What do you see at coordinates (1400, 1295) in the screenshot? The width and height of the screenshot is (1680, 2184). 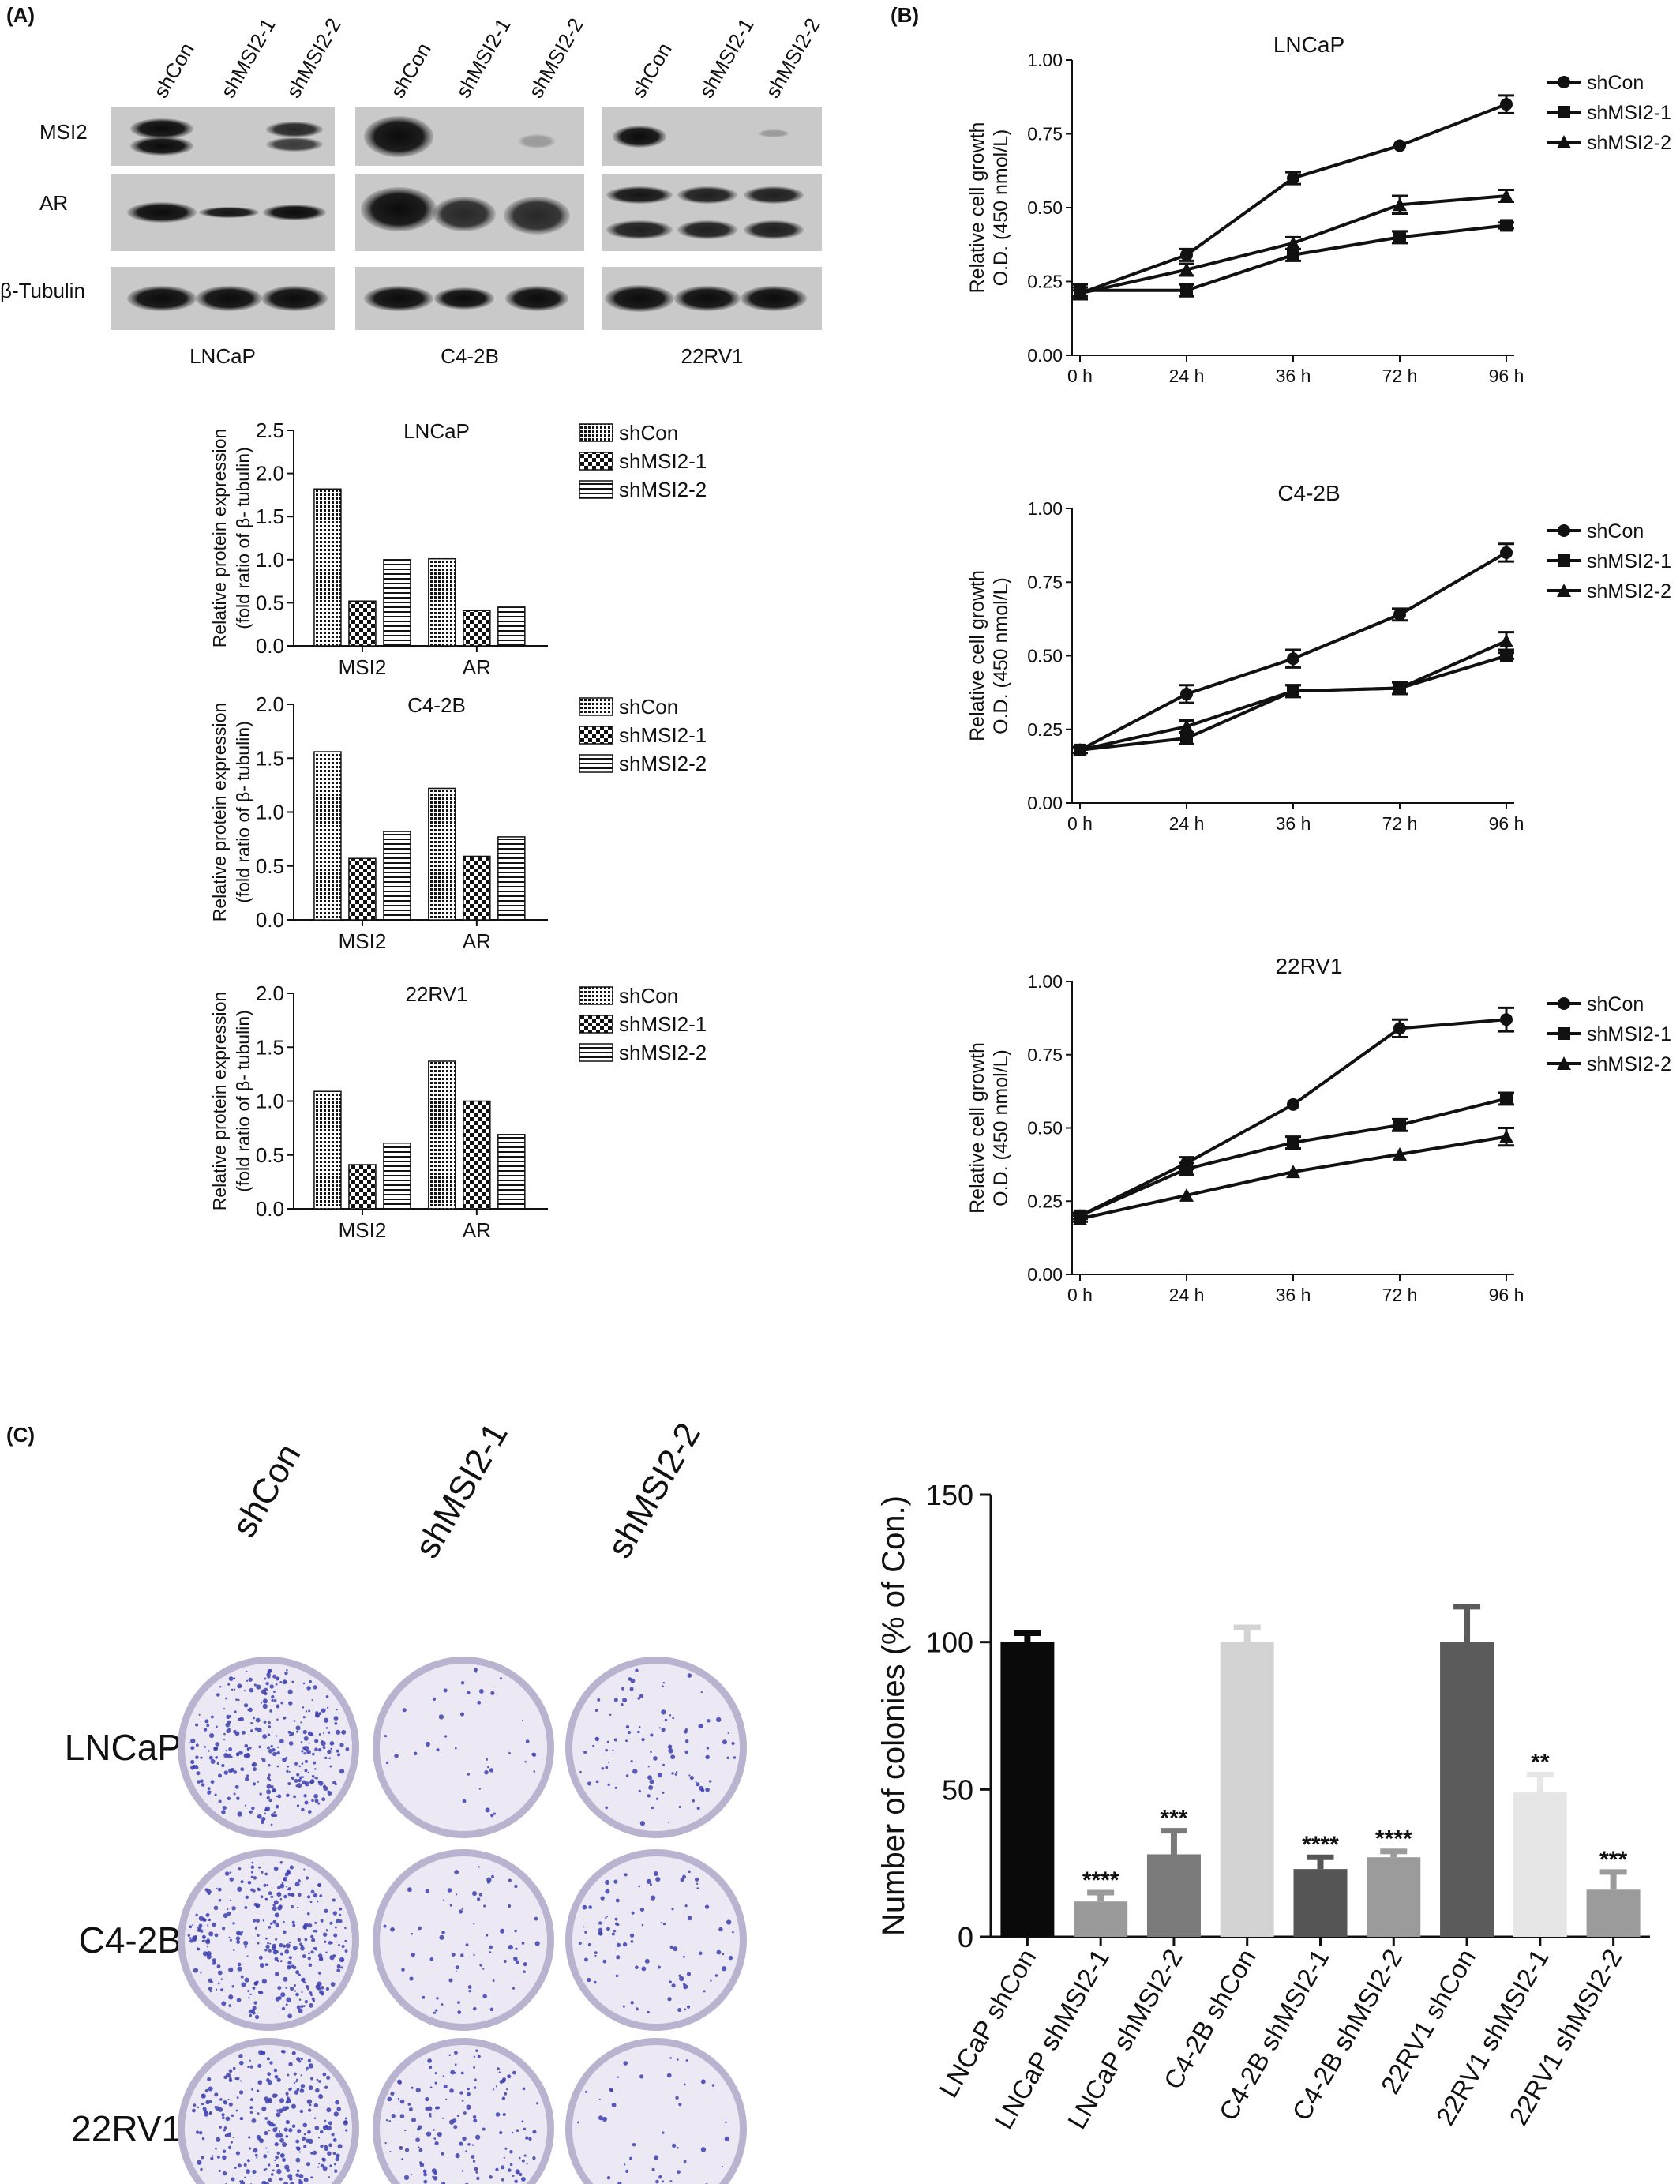 I see `x-tick-label: 72 h` at bounding box center [1400, 1295].